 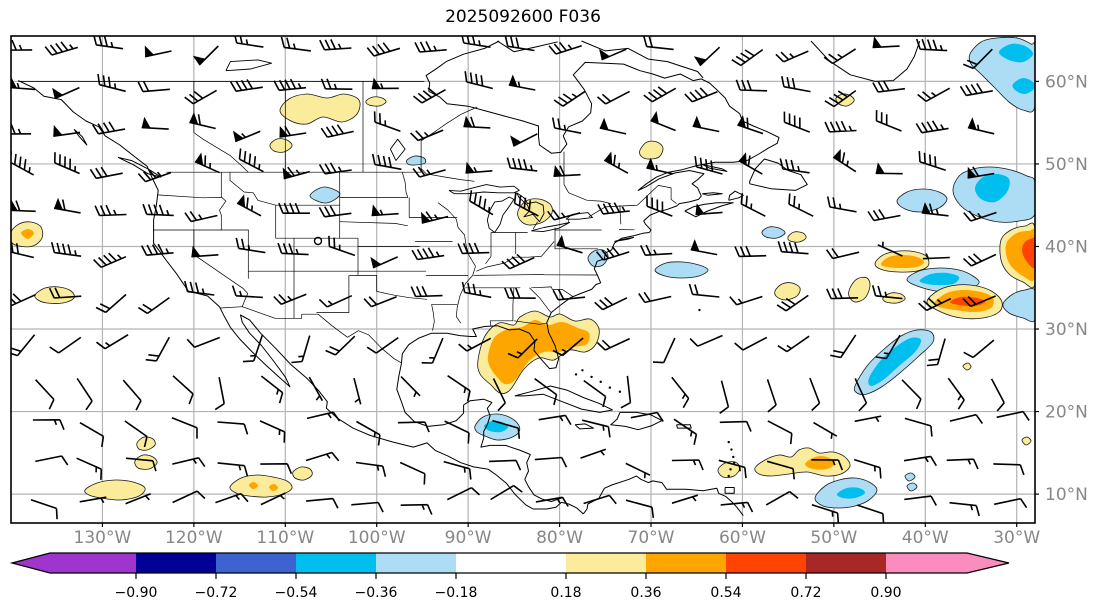 I want to click on lat-tick-label: 20°N, so click(x=1066, y=413).